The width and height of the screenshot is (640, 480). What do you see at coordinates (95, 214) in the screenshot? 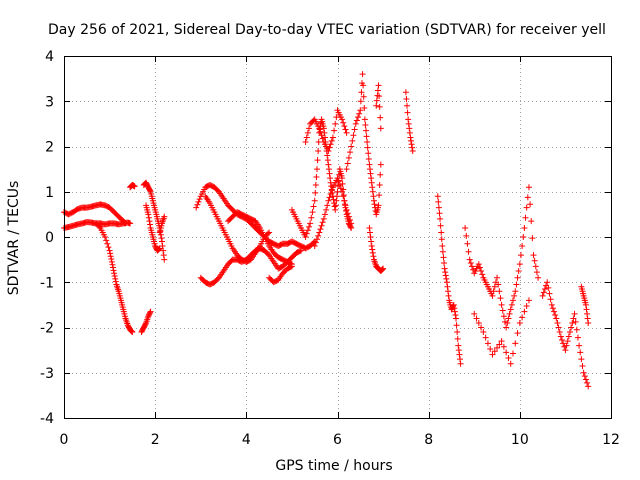
I see `series-arc-upper-early` at bounding box center [95, 214].